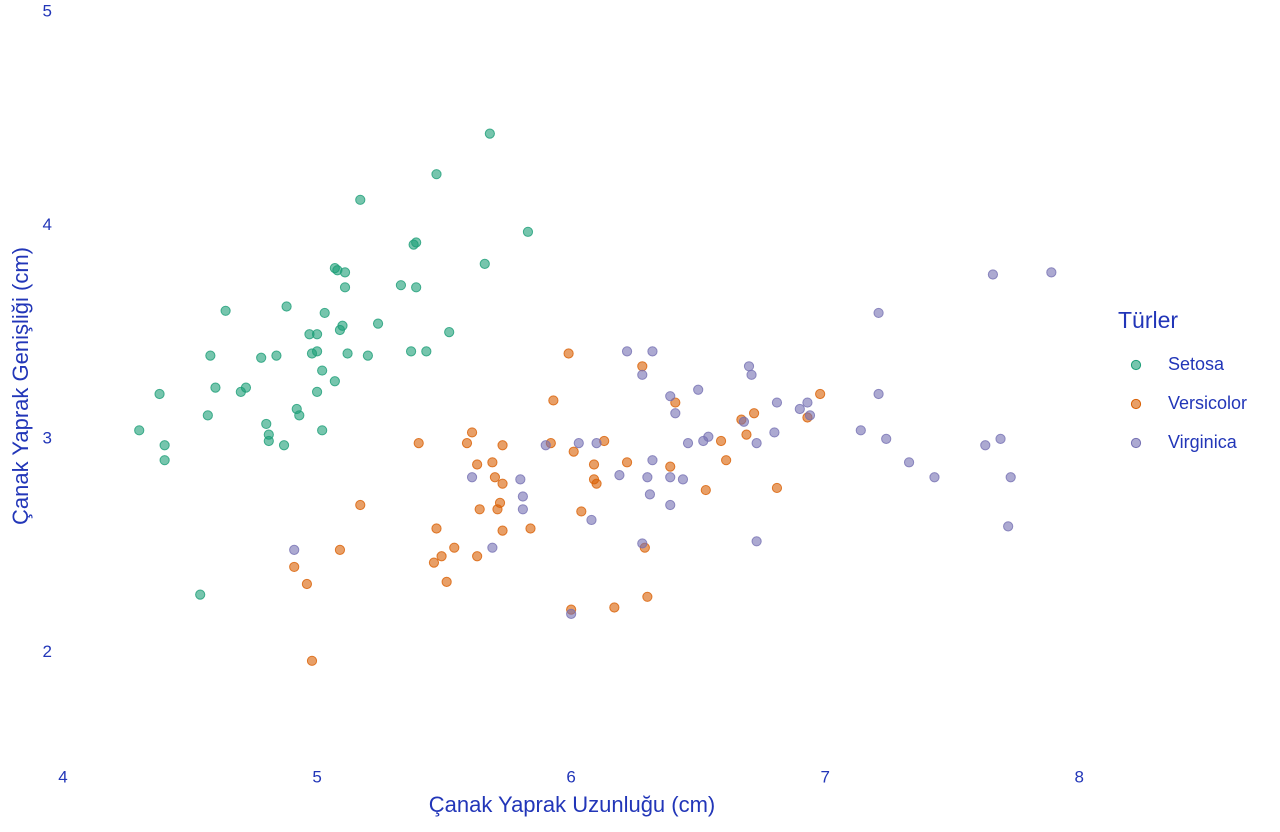 This screenshot has height=832, width=1280. Describe the element at coordinates (572, 804) in the screenshot. I see `x-axis-title: Çanak Yaprak Uzunluğu (cm)` at that location.